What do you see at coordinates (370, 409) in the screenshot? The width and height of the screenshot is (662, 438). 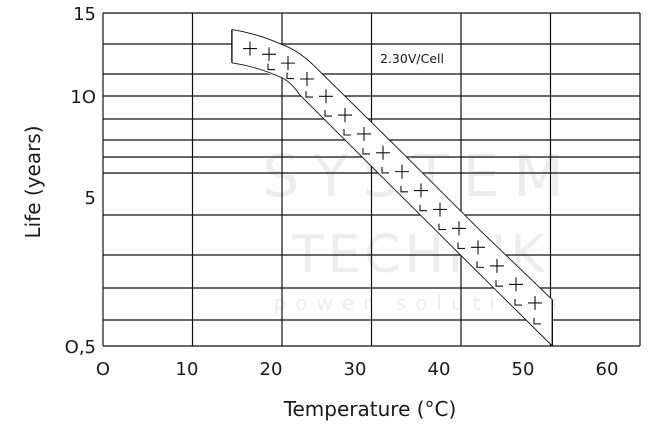 I see `x-axis-label: Temperature (°C)` at bounding box center [370, 409].